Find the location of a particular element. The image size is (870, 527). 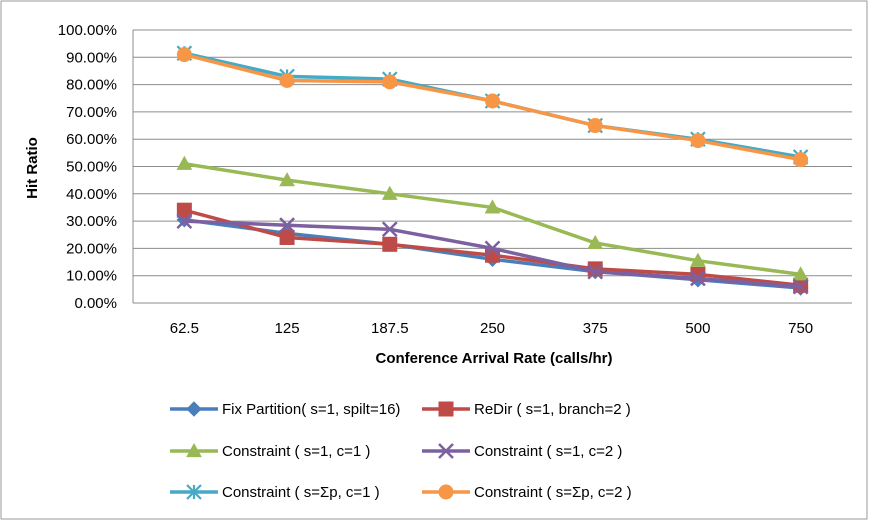

y-tick-label: 70.00% is located at coordinates (91, 112).